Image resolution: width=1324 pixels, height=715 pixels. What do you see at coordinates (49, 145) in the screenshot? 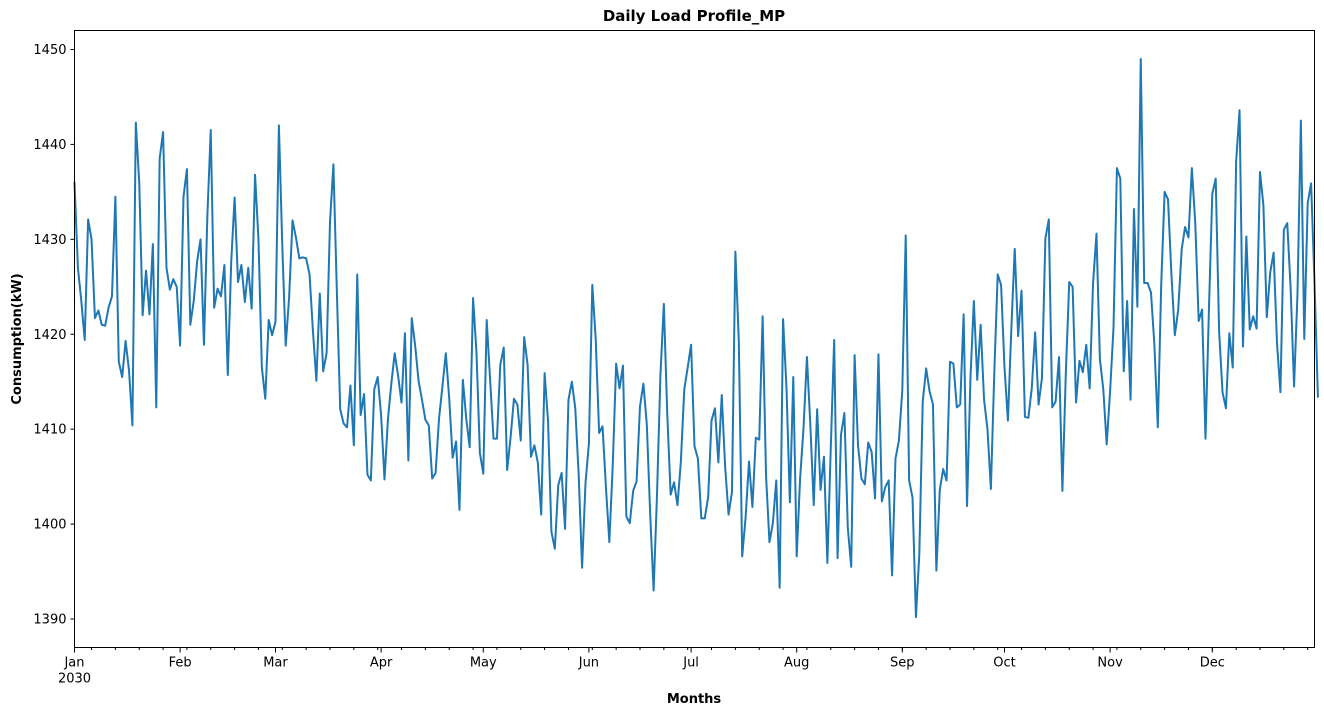
I see `y-tick-label: 1440` at bounding box center [49, 145].